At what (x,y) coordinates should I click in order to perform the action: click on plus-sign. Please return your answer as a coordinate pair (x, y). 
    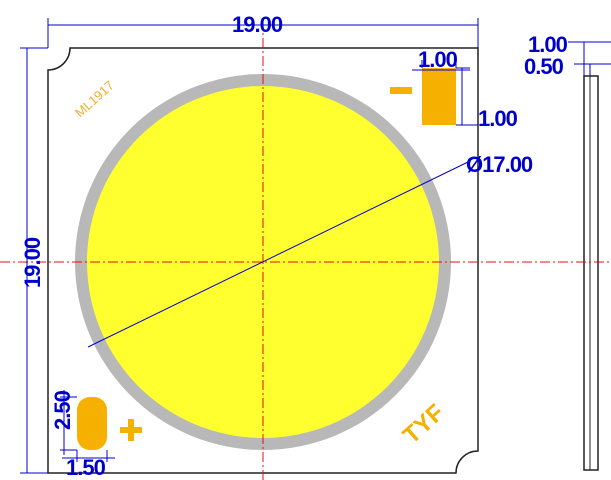
    Looking at the image, I should click on (131, 430).